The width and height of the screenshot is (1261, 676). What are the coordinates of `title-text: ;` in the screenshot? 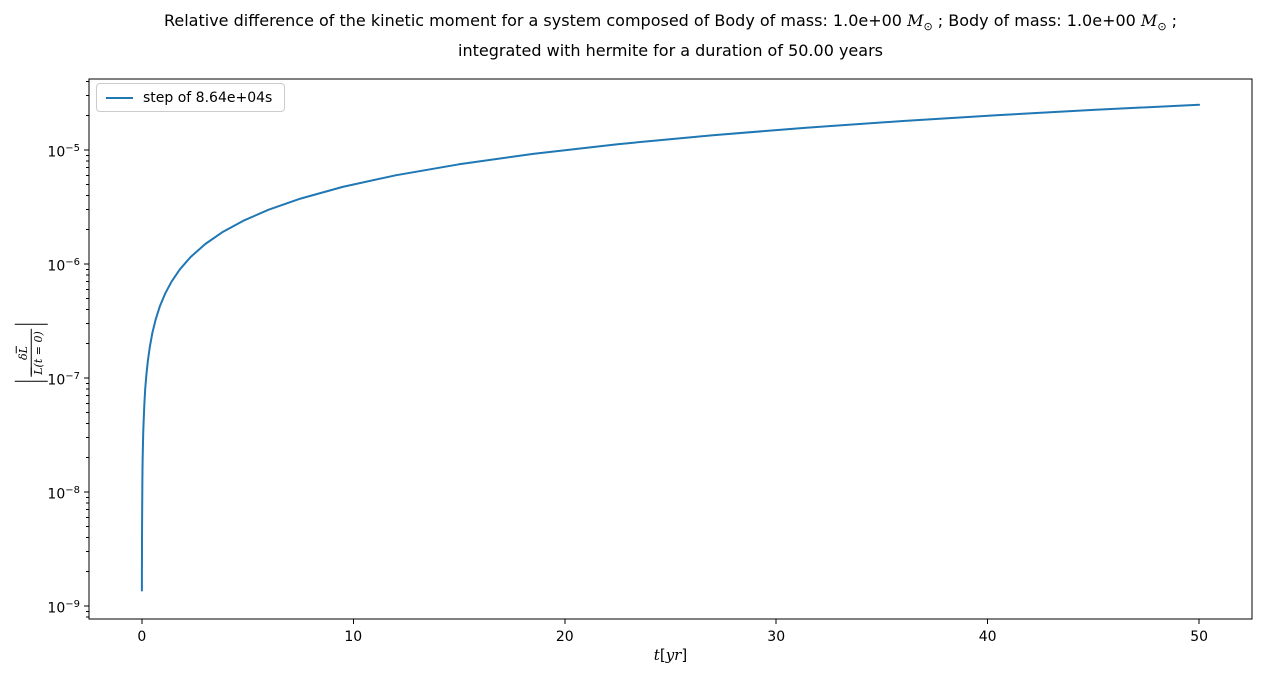 It's located at (1172, 20).